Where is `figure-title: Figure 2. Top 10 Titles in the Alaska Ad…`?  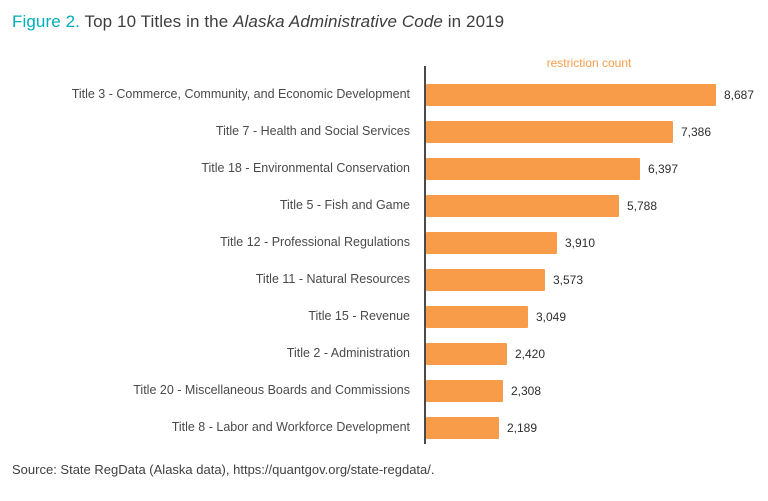 figure-title: Figure 2. Top 10 Titles in the Alaska Ad… is located at coordinates (382, 22).